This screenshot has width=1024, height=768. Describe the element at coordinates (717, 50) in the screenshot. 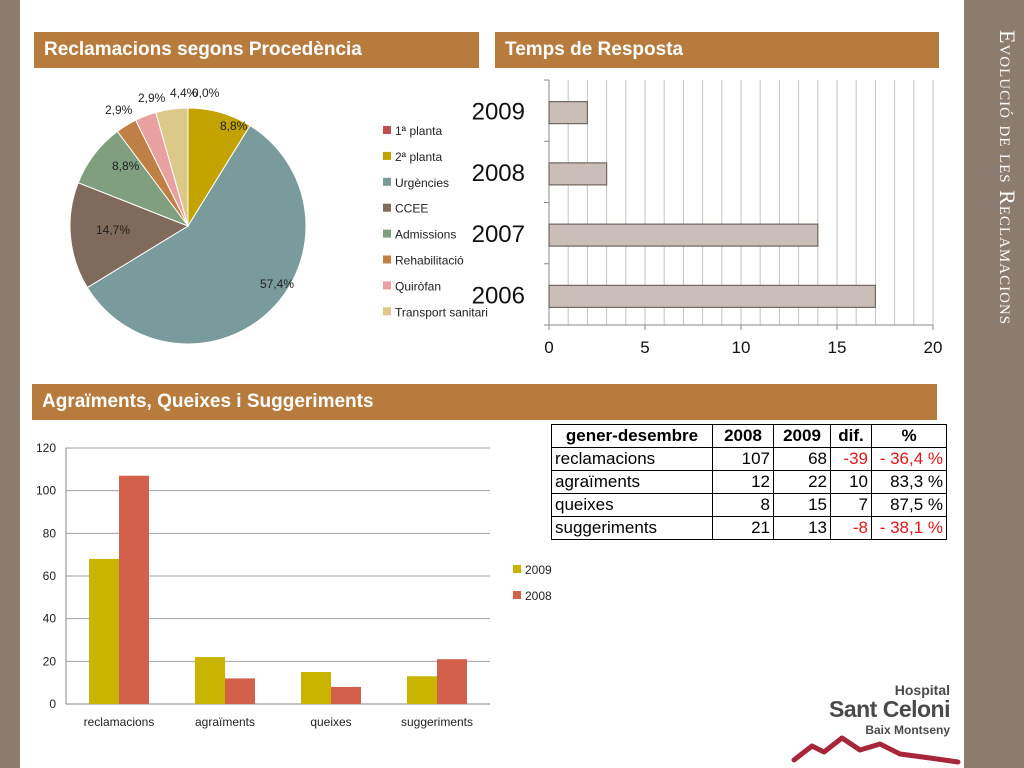

I see `response-header: Temps de Resposta` at that location.